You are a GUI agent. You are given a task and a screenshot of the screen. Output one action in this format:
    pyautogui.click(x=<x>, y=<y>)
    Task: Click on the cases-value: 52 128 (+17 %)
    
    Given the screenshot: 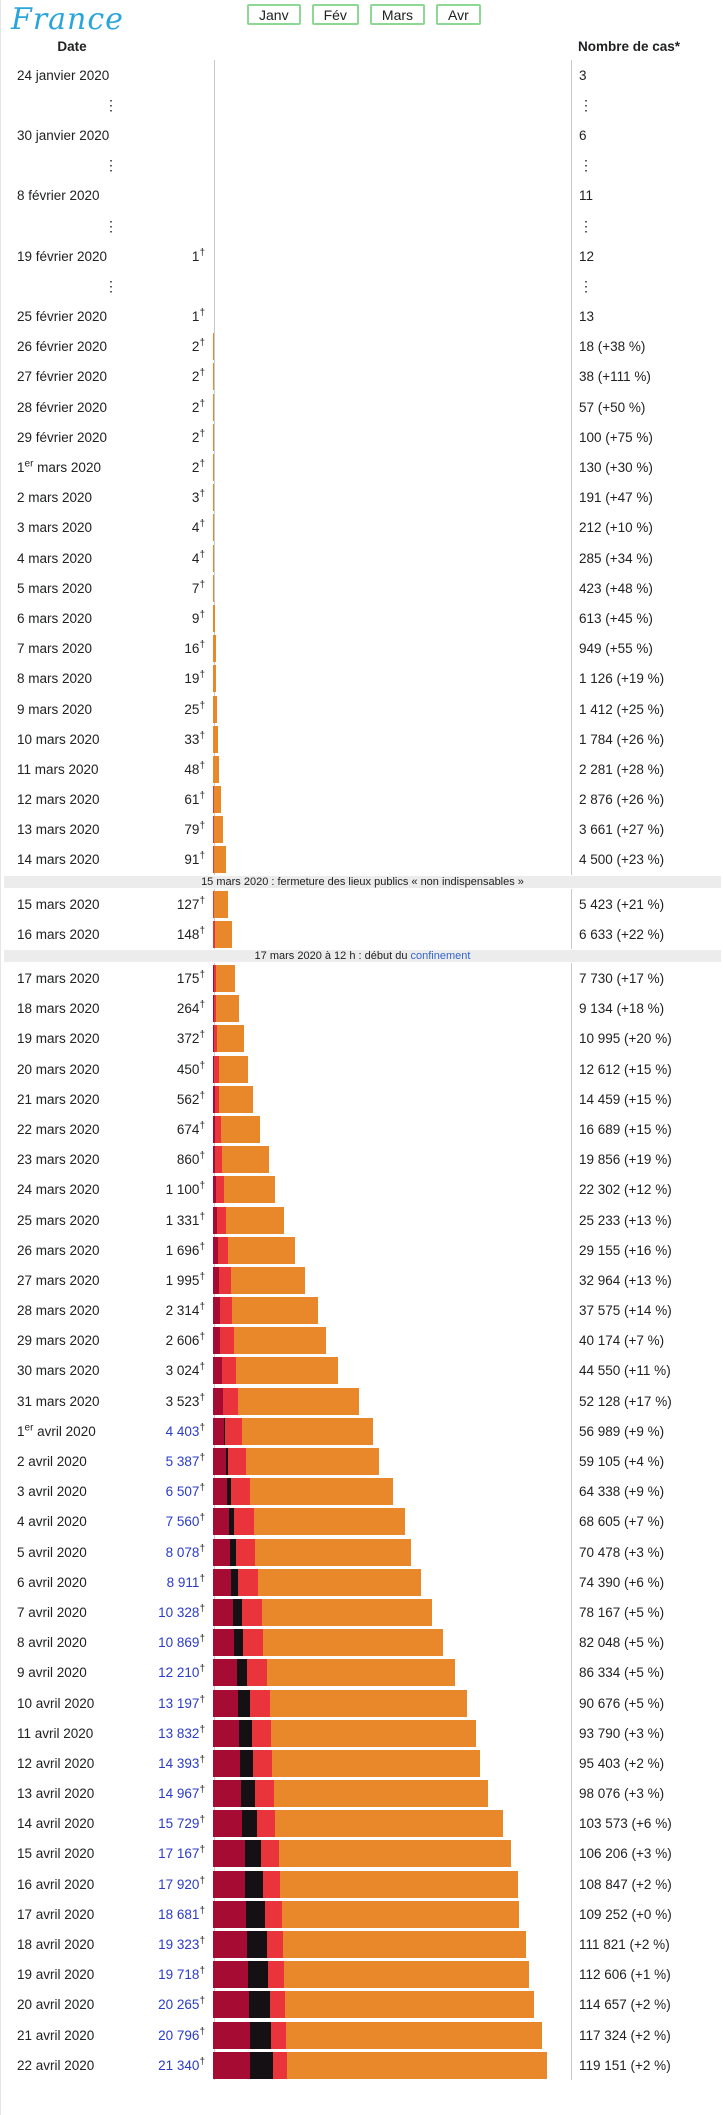 What is the action you would take?
    pyautogui.click(x=625, y=1401)
    